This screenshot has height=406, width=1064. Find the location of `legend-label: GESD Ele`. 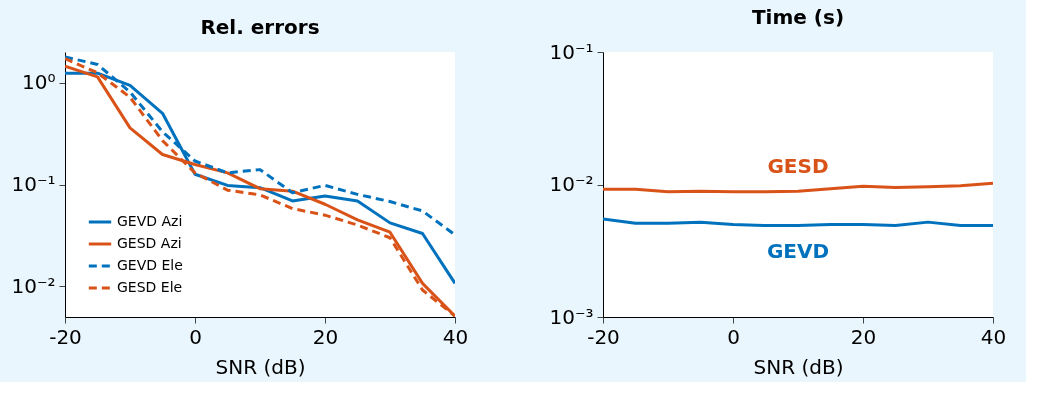

legend-label: GESD Ele is located at coordinates (150, 287).